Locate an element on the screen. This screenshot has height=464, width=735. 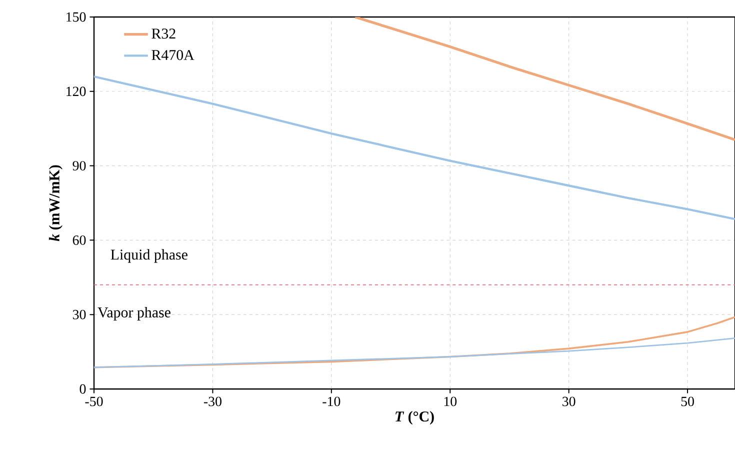
y-tick-label: 150 is located at coordinates (76, 17).